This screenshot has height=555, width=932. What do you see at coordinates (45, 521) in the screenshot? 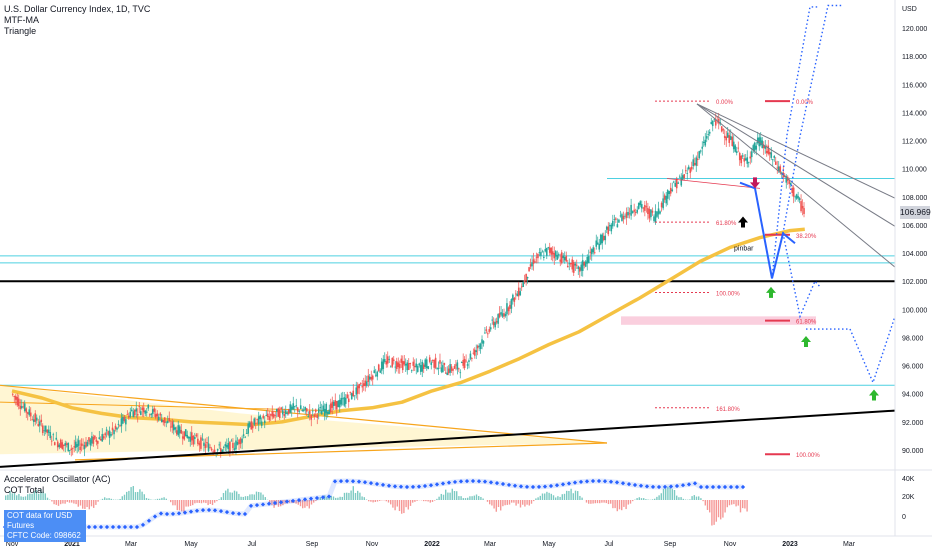
I see `cot-label-line1: COT data for USD Futures` at bounding box center [45, 521].